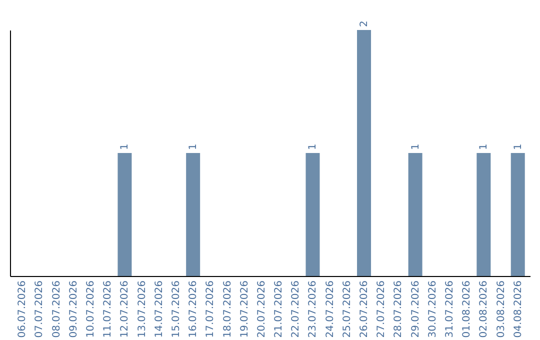 This screenshot has height=340, width=540. Describe the element at coordinates (244, 309) in the screenshot. I see `x-tick-label: 19.07.2026` at that location.